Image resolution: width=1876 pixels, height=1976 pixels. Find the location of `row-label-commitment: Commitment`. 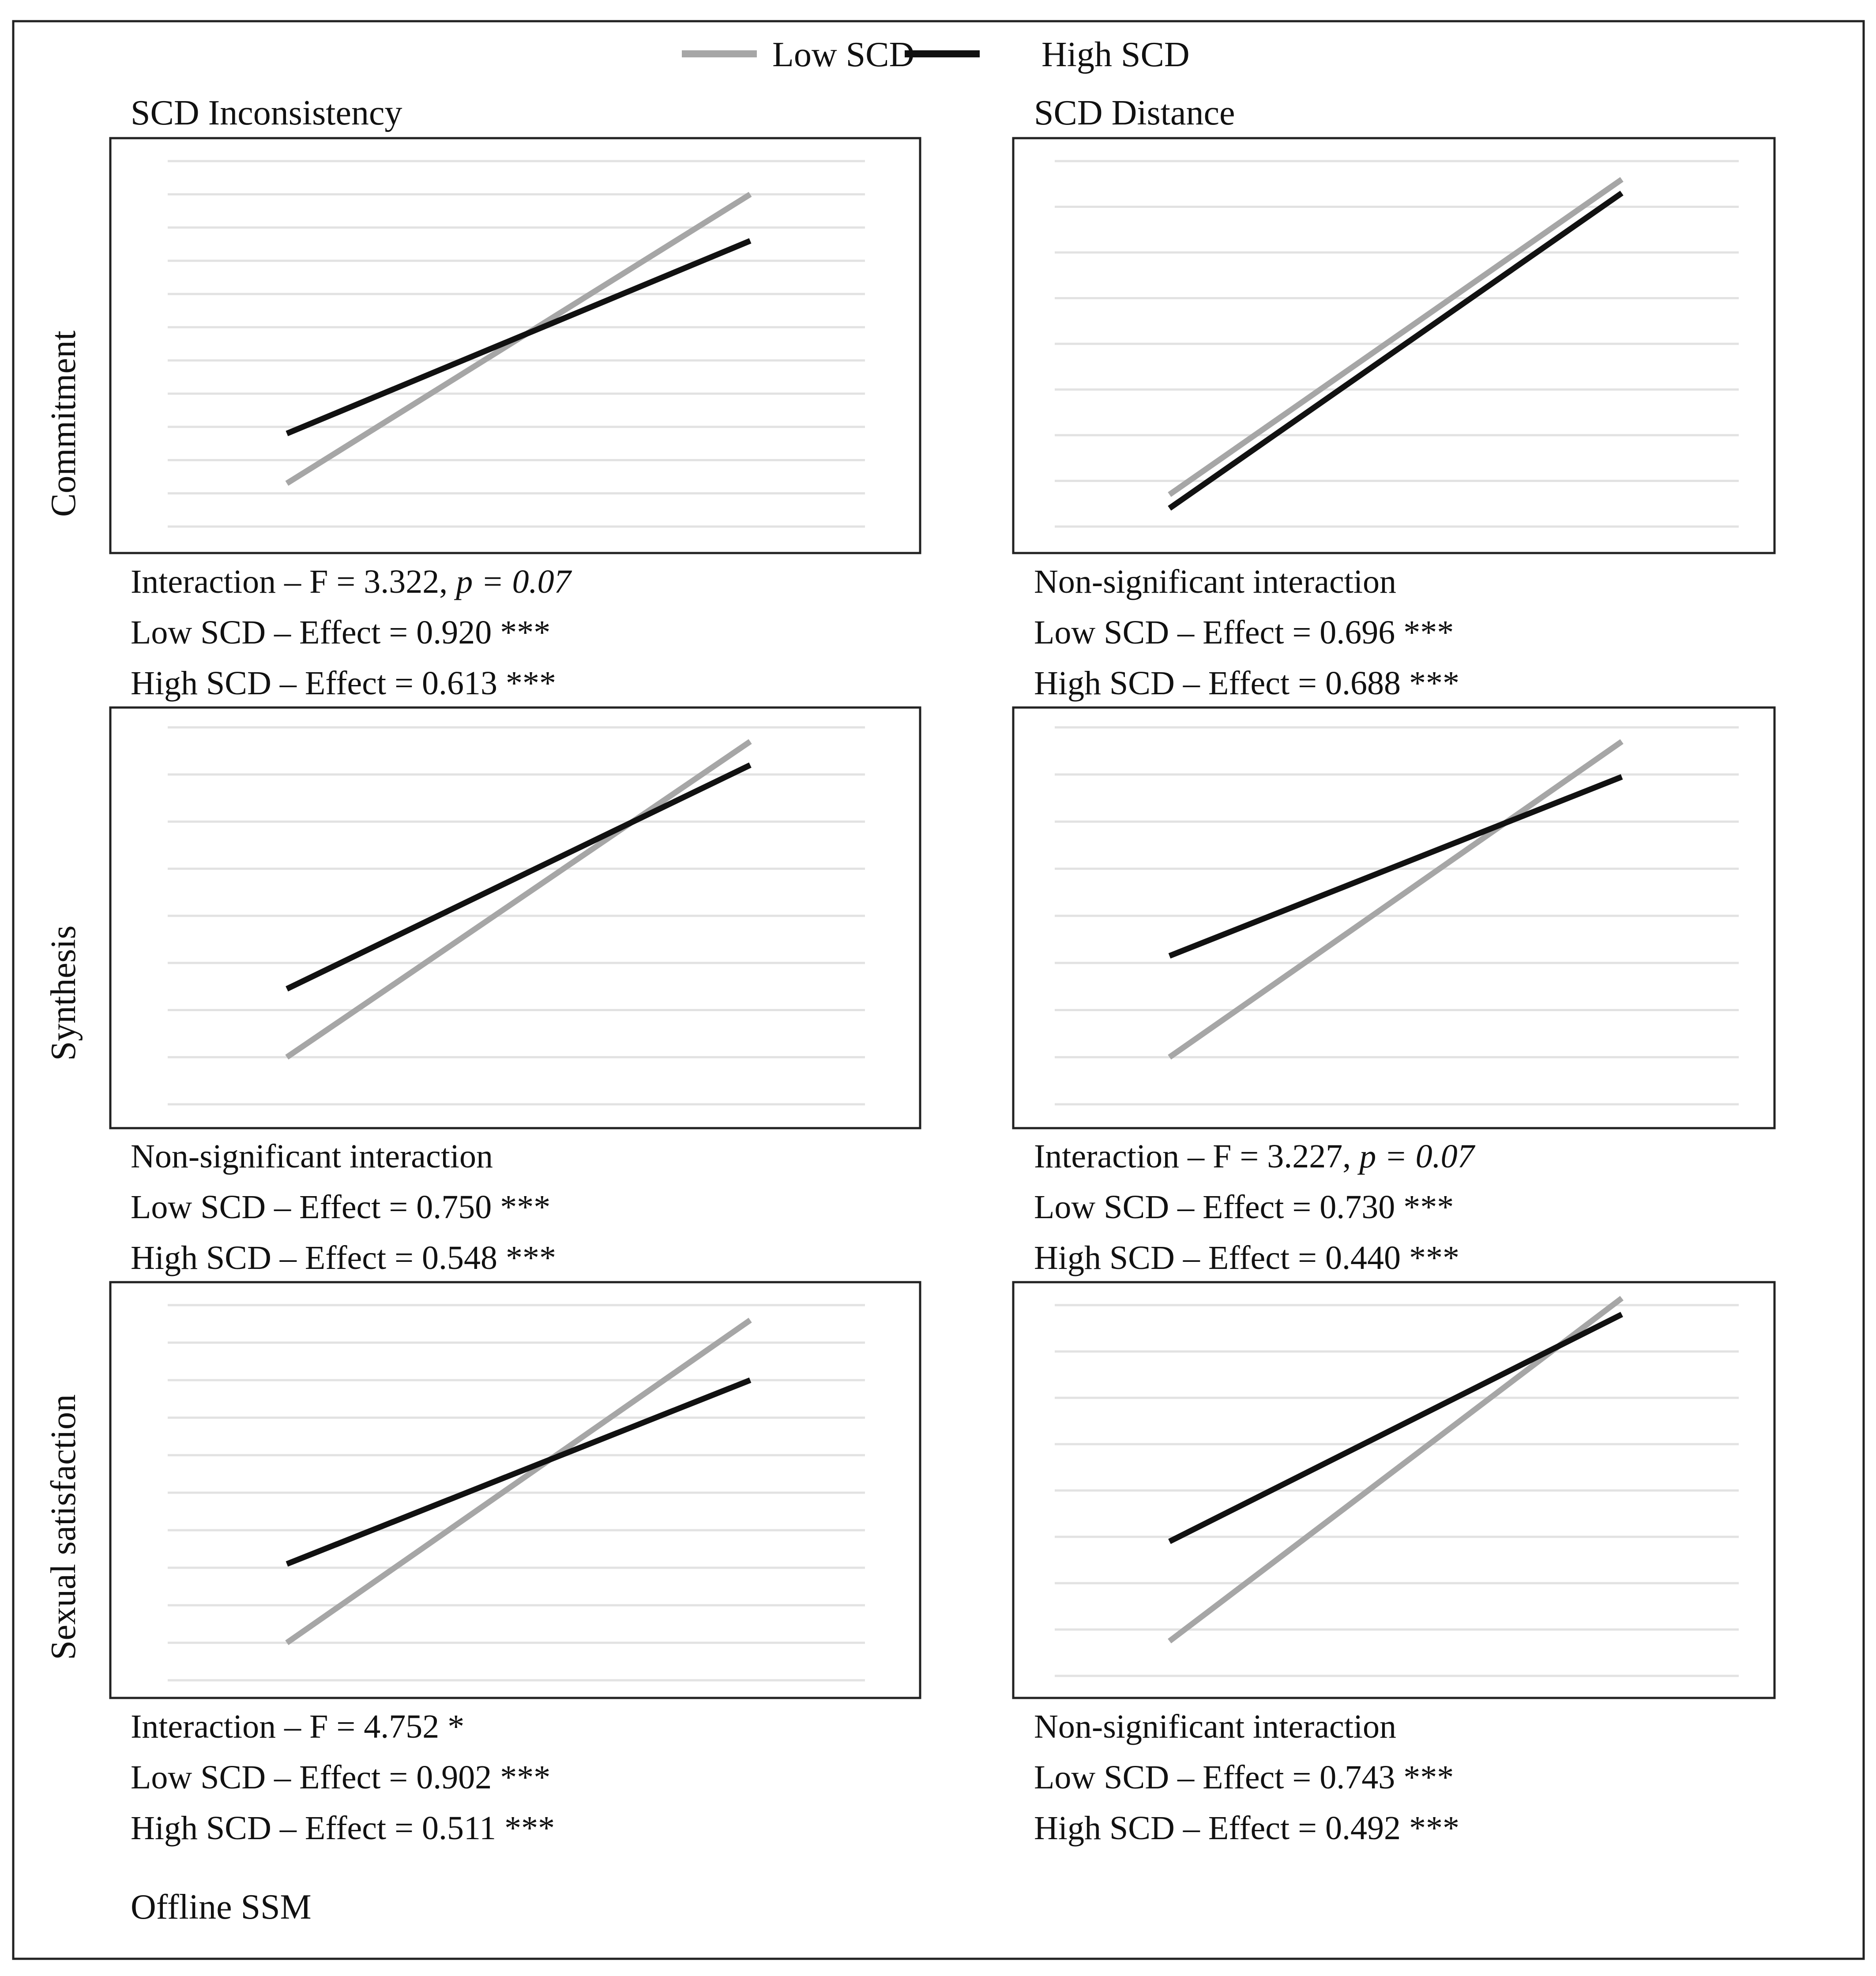

row-label-commitment: Commitment is located at coordinates (63, 424).